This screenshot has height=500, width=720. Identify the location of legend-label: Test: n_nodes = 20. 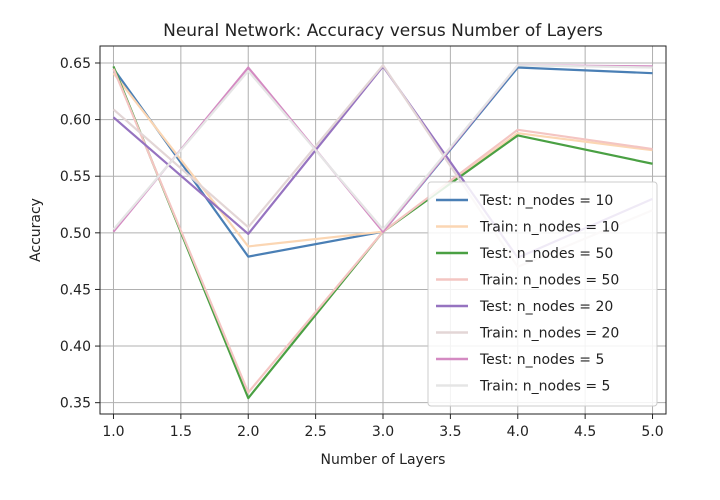
(546, 307).